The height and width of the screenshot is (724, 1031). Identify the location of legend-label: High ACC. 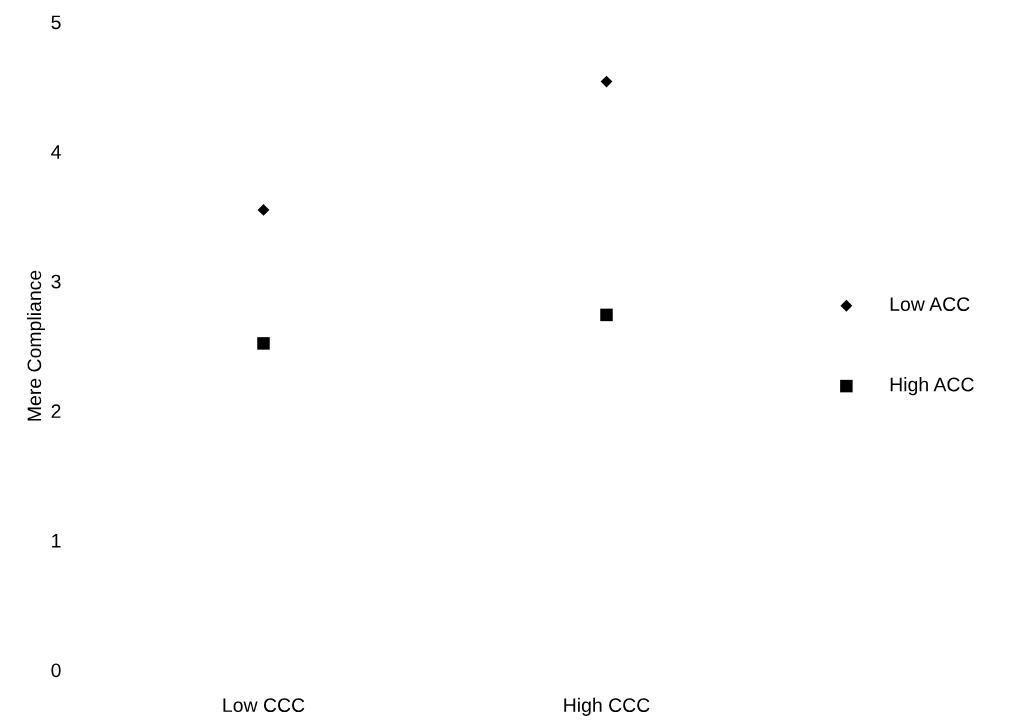
(932, 386).